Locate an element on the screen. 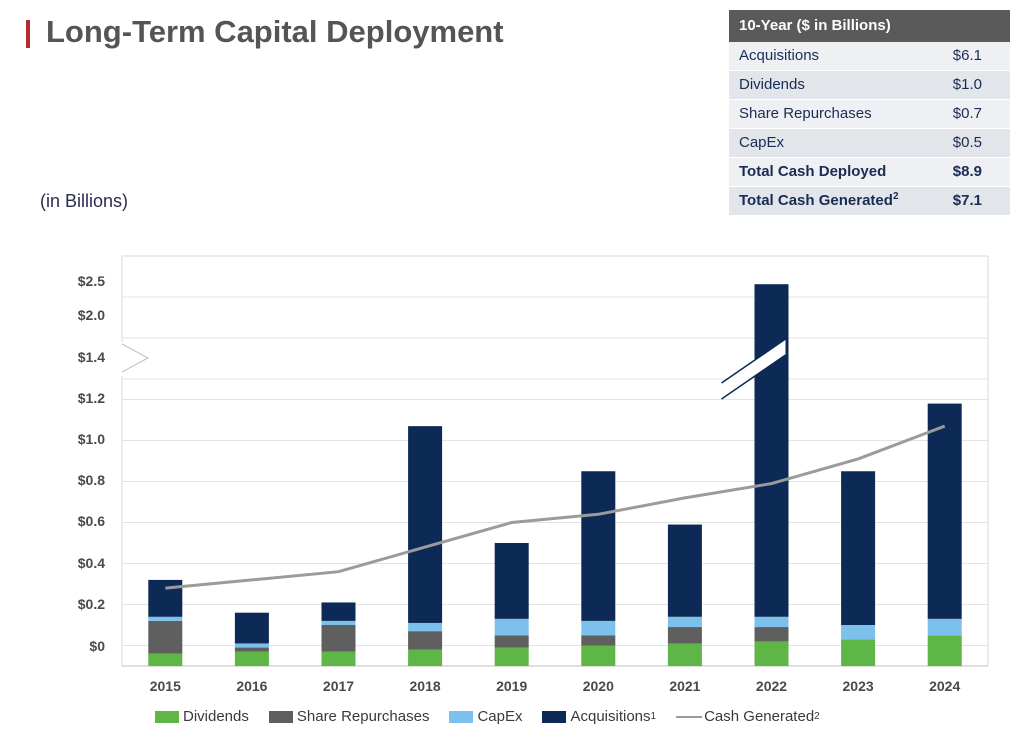 This screenshot has height=742, width=1021. table-row-label: CapEx is located at coordinates (762, 142).